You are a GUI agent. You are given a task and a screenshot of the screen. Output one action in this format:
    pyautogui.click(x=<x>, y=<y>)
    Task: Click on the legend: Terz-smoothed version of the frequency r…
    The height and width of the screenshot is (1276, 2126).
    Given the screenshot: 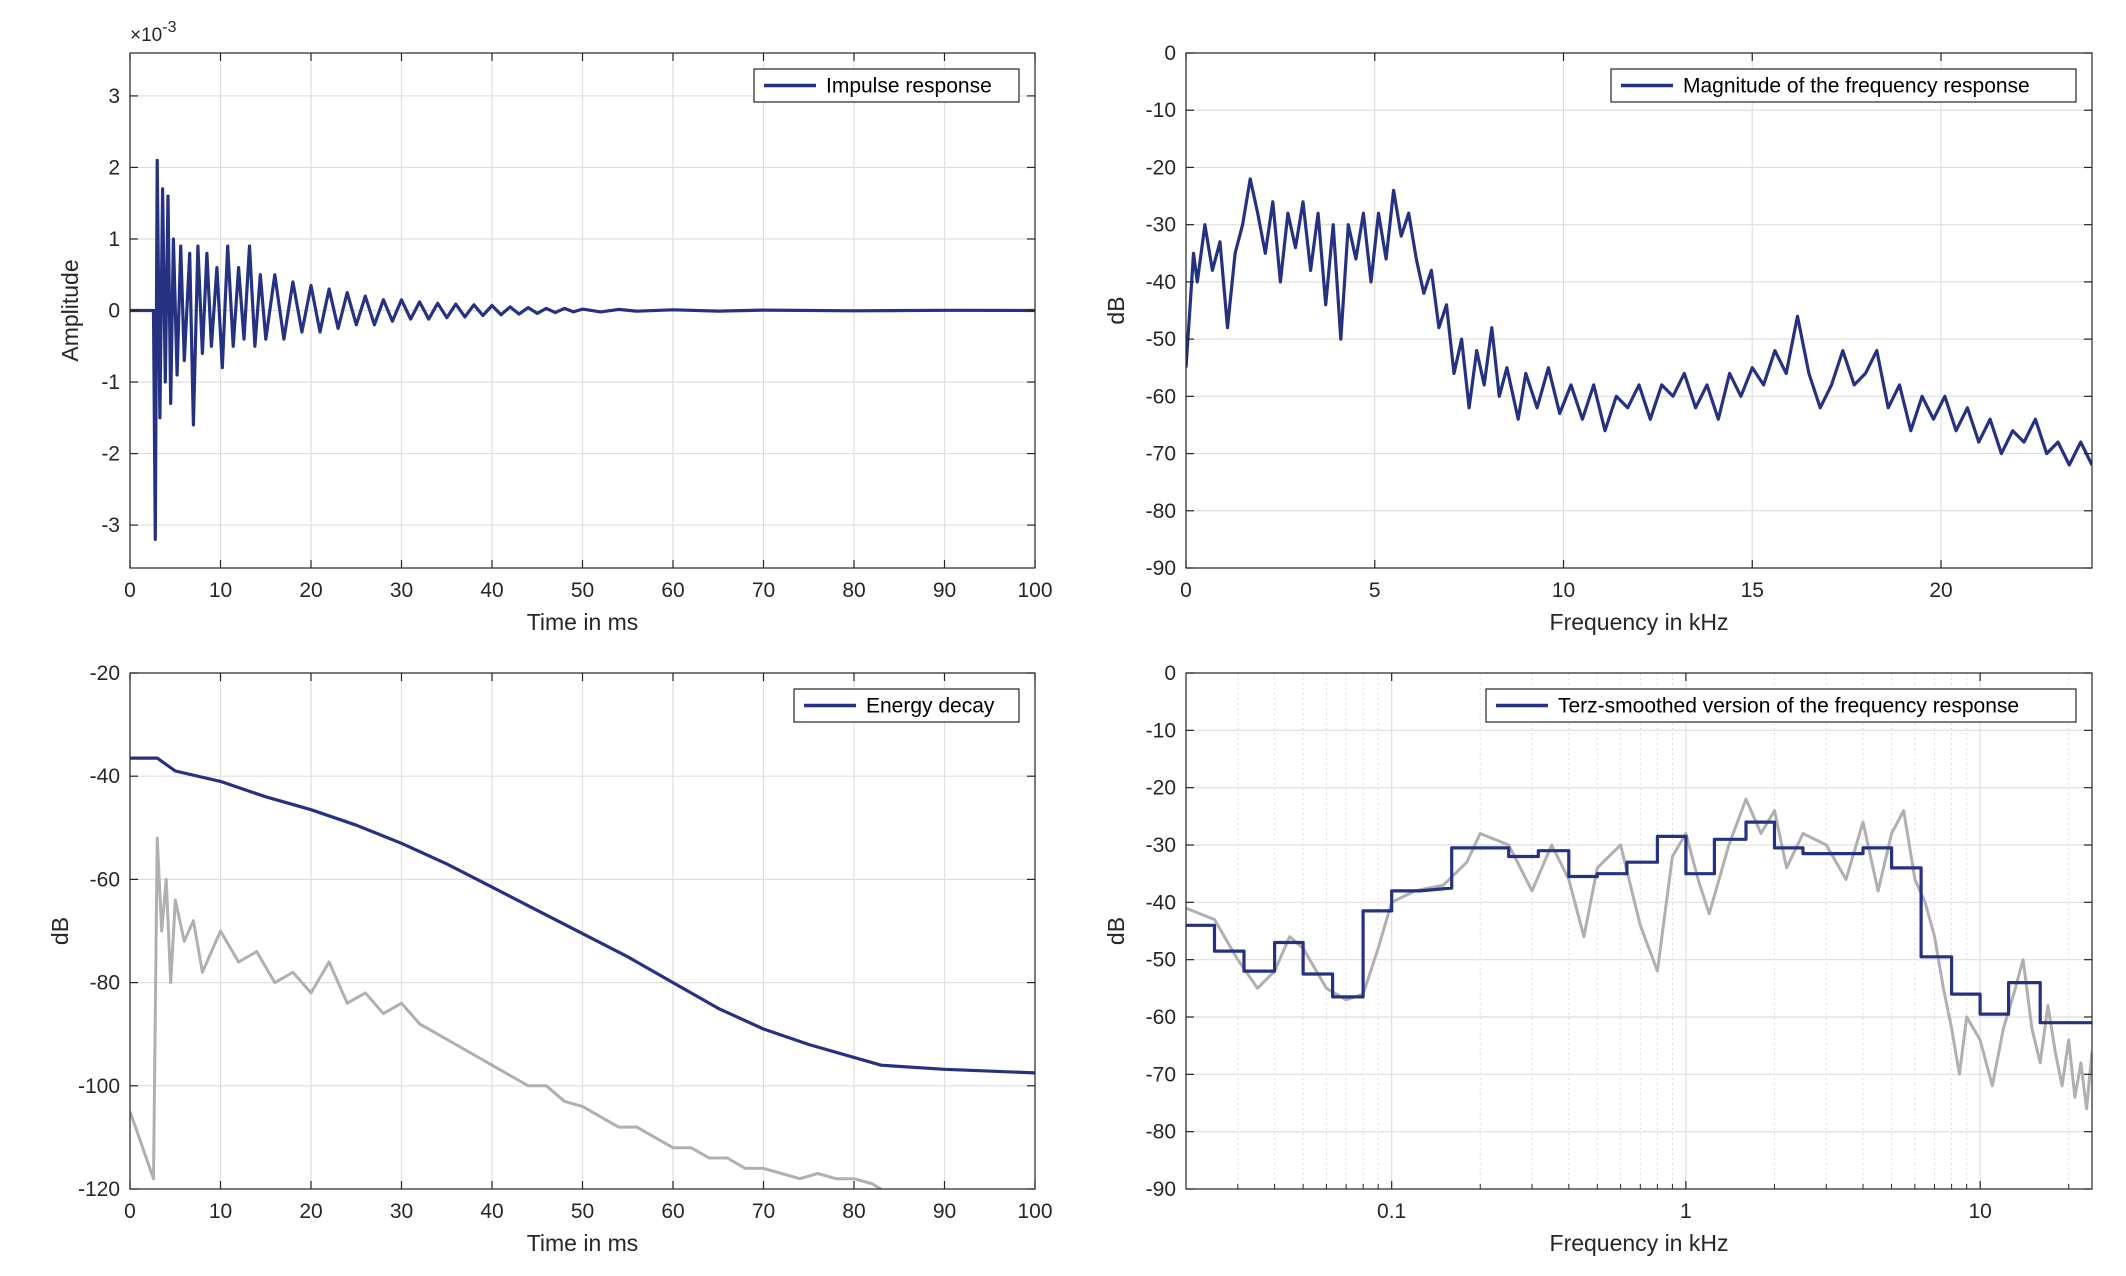 What is the action you would take?
    pyautogui.click(x=1781, y=705)
    